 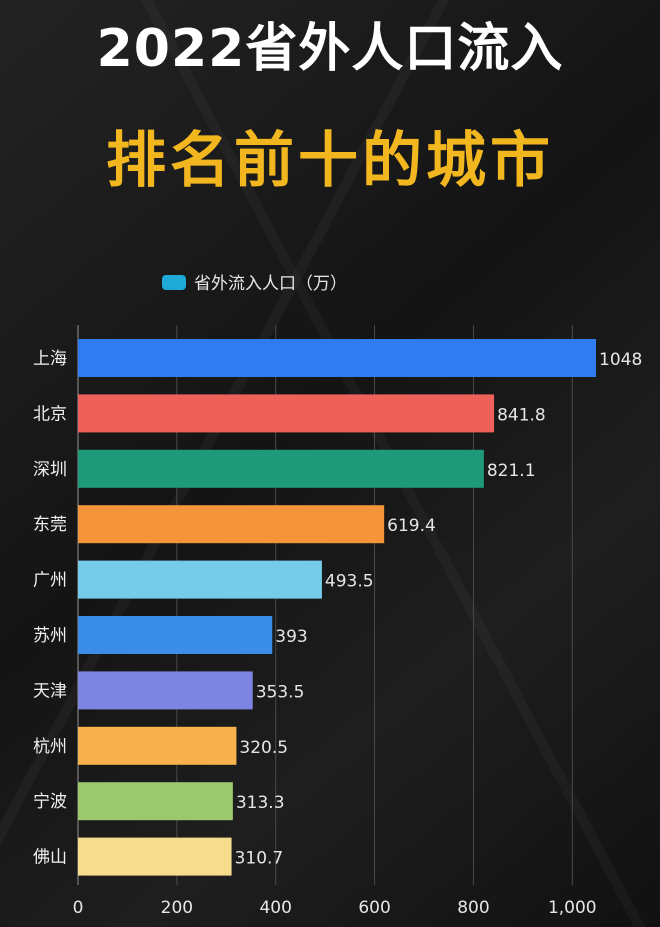 I want to click on category-label: 东莞, so click(x=50, y=525).